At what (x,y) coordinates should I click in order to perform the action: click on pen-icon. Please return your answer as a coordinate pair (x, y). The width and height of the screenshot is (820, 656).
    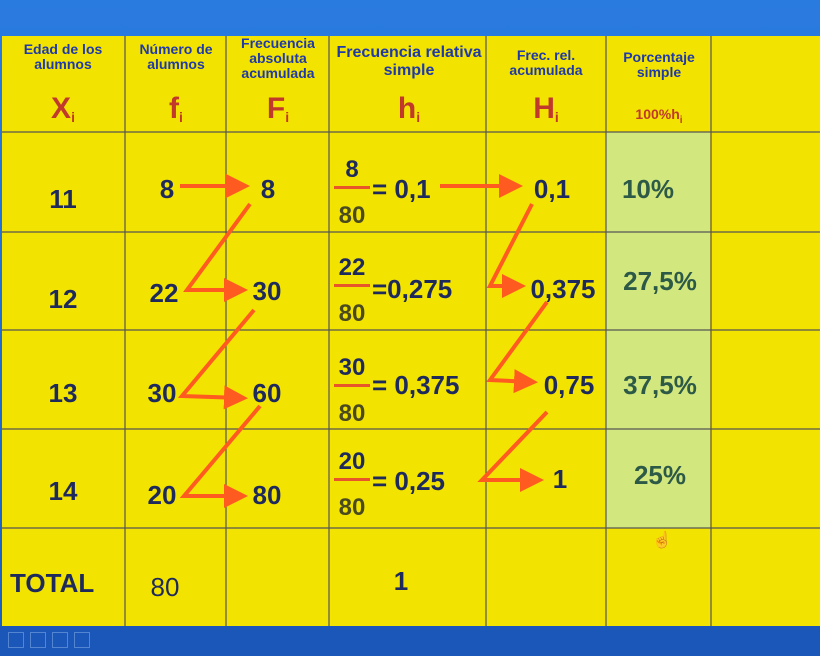
    Looking at the image, I should click on (38, 640).